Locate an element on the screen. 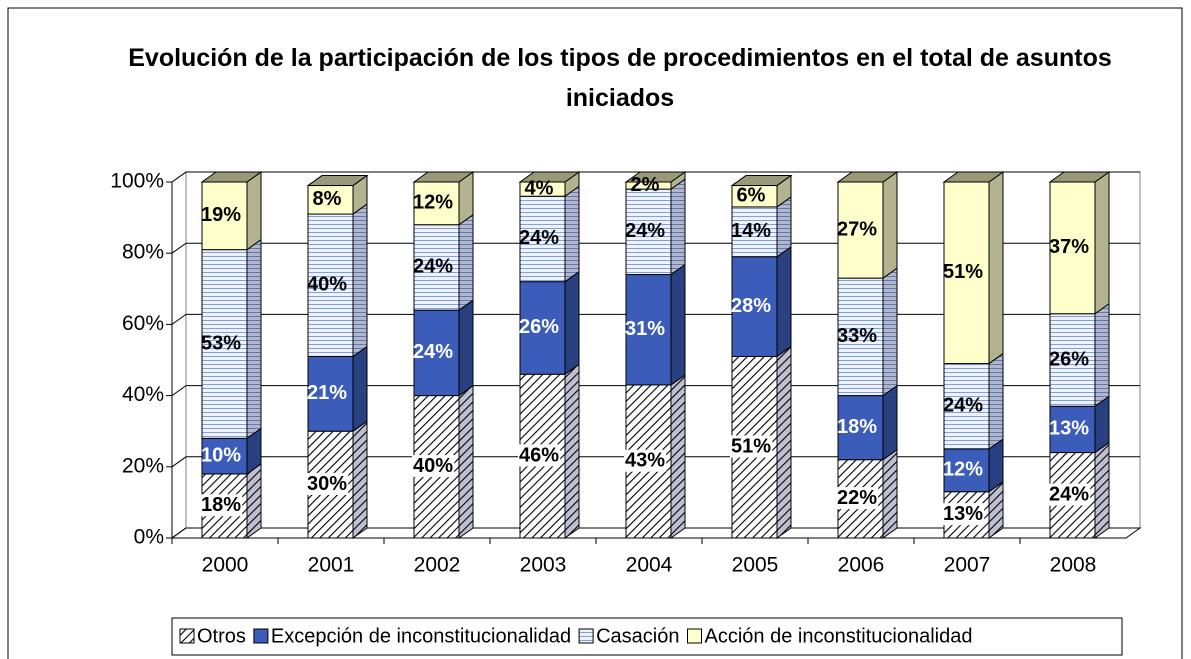 The height and width of the screenshot is (659, 1191). data-label: 13% is located at coordinates (963, 514).